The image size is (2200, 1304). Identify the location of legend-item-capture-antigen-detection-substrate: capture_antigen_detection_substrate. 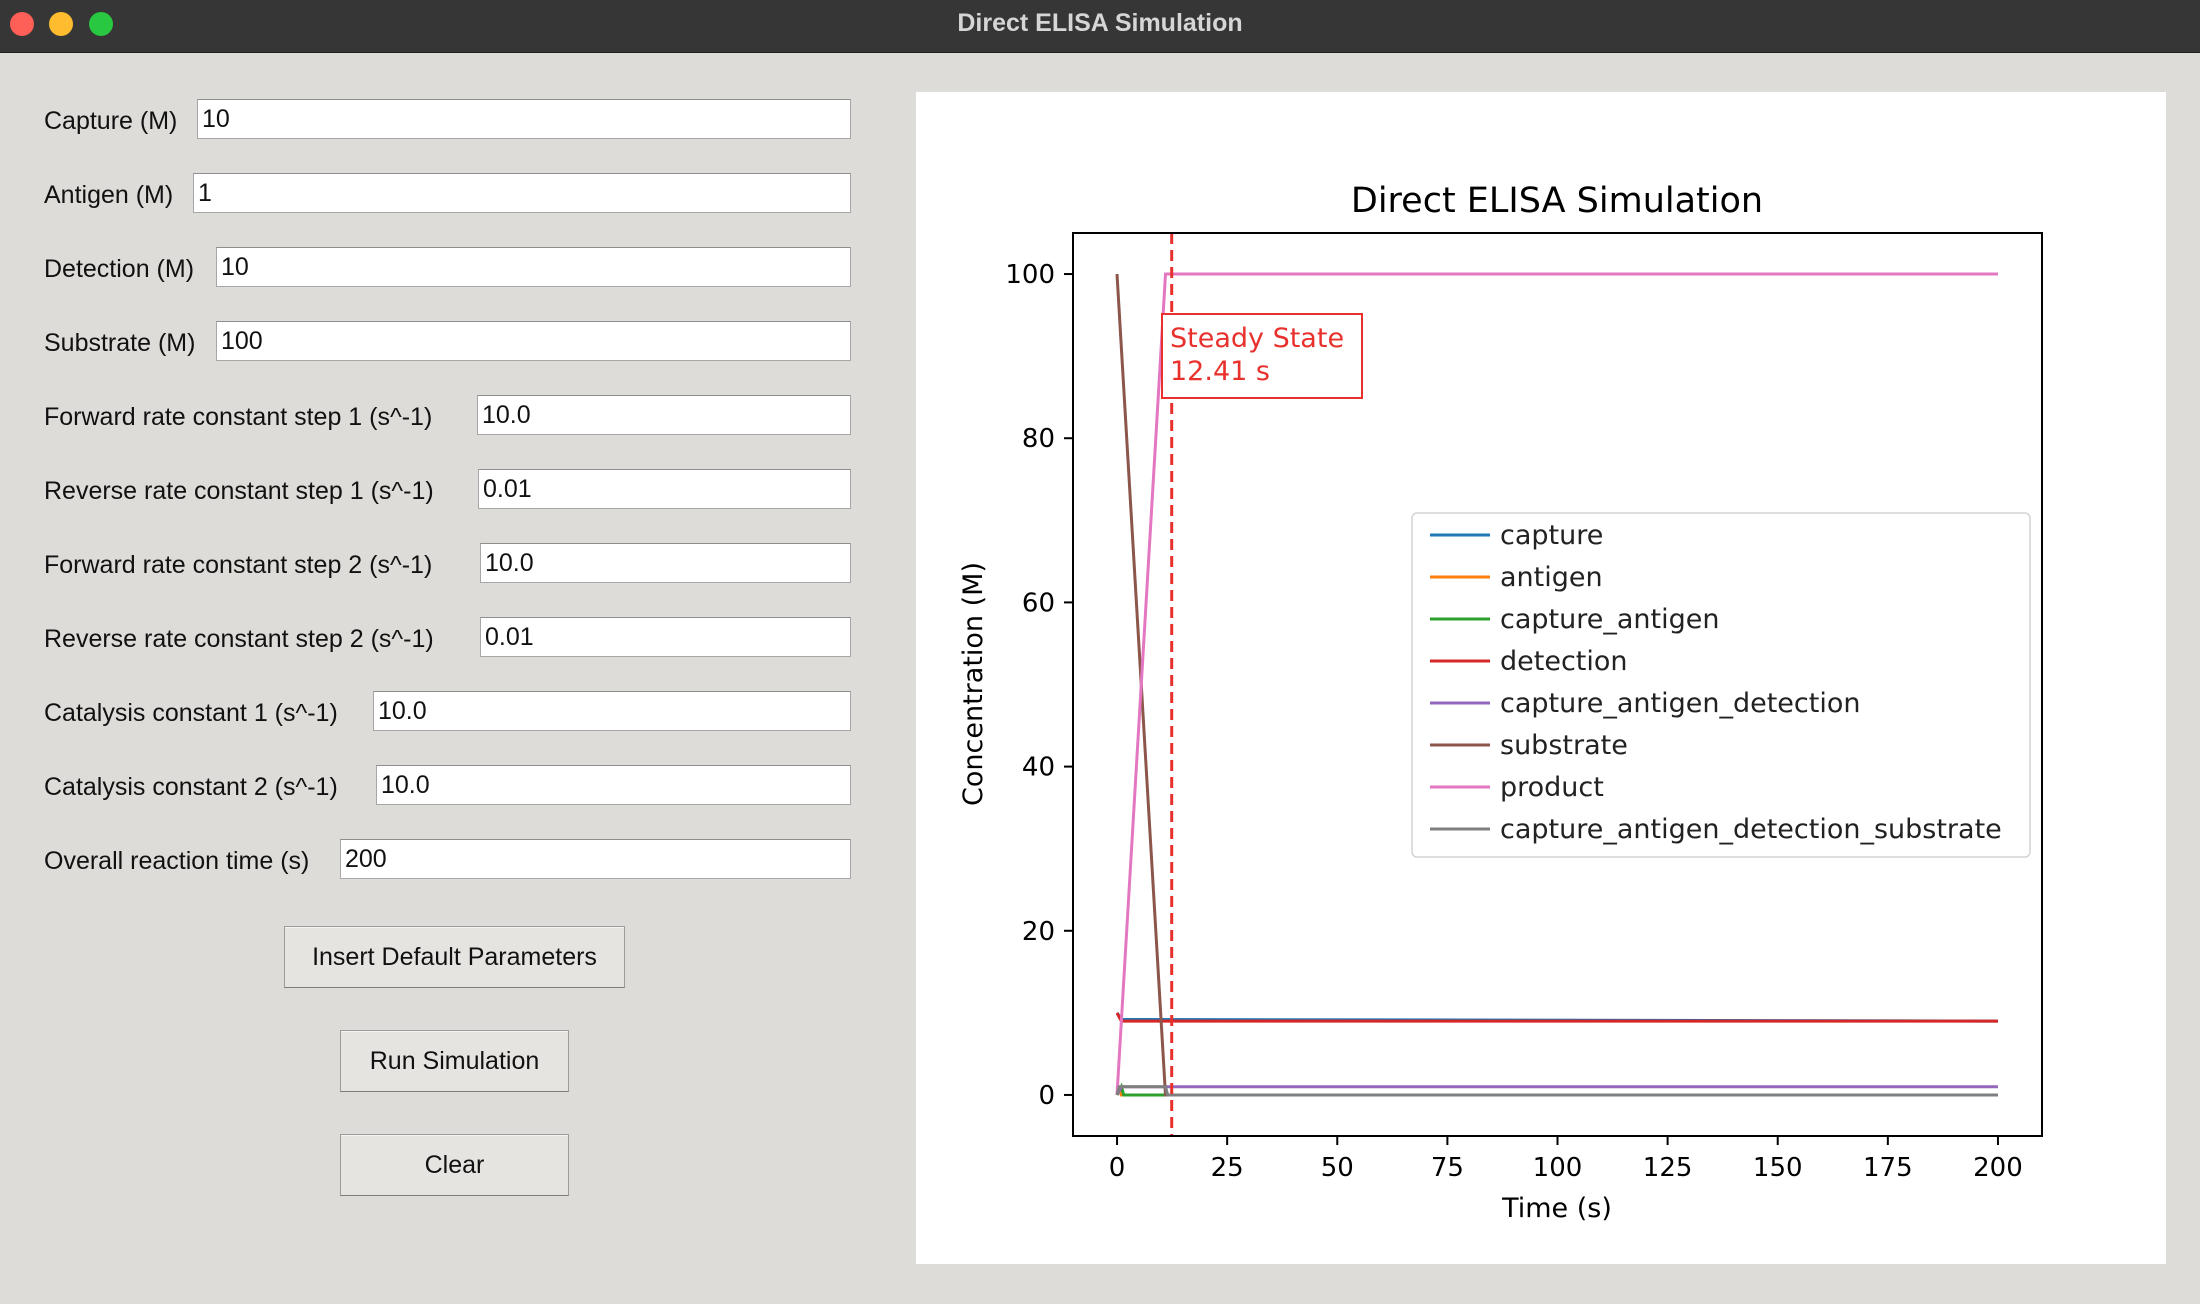
(1716, 829).